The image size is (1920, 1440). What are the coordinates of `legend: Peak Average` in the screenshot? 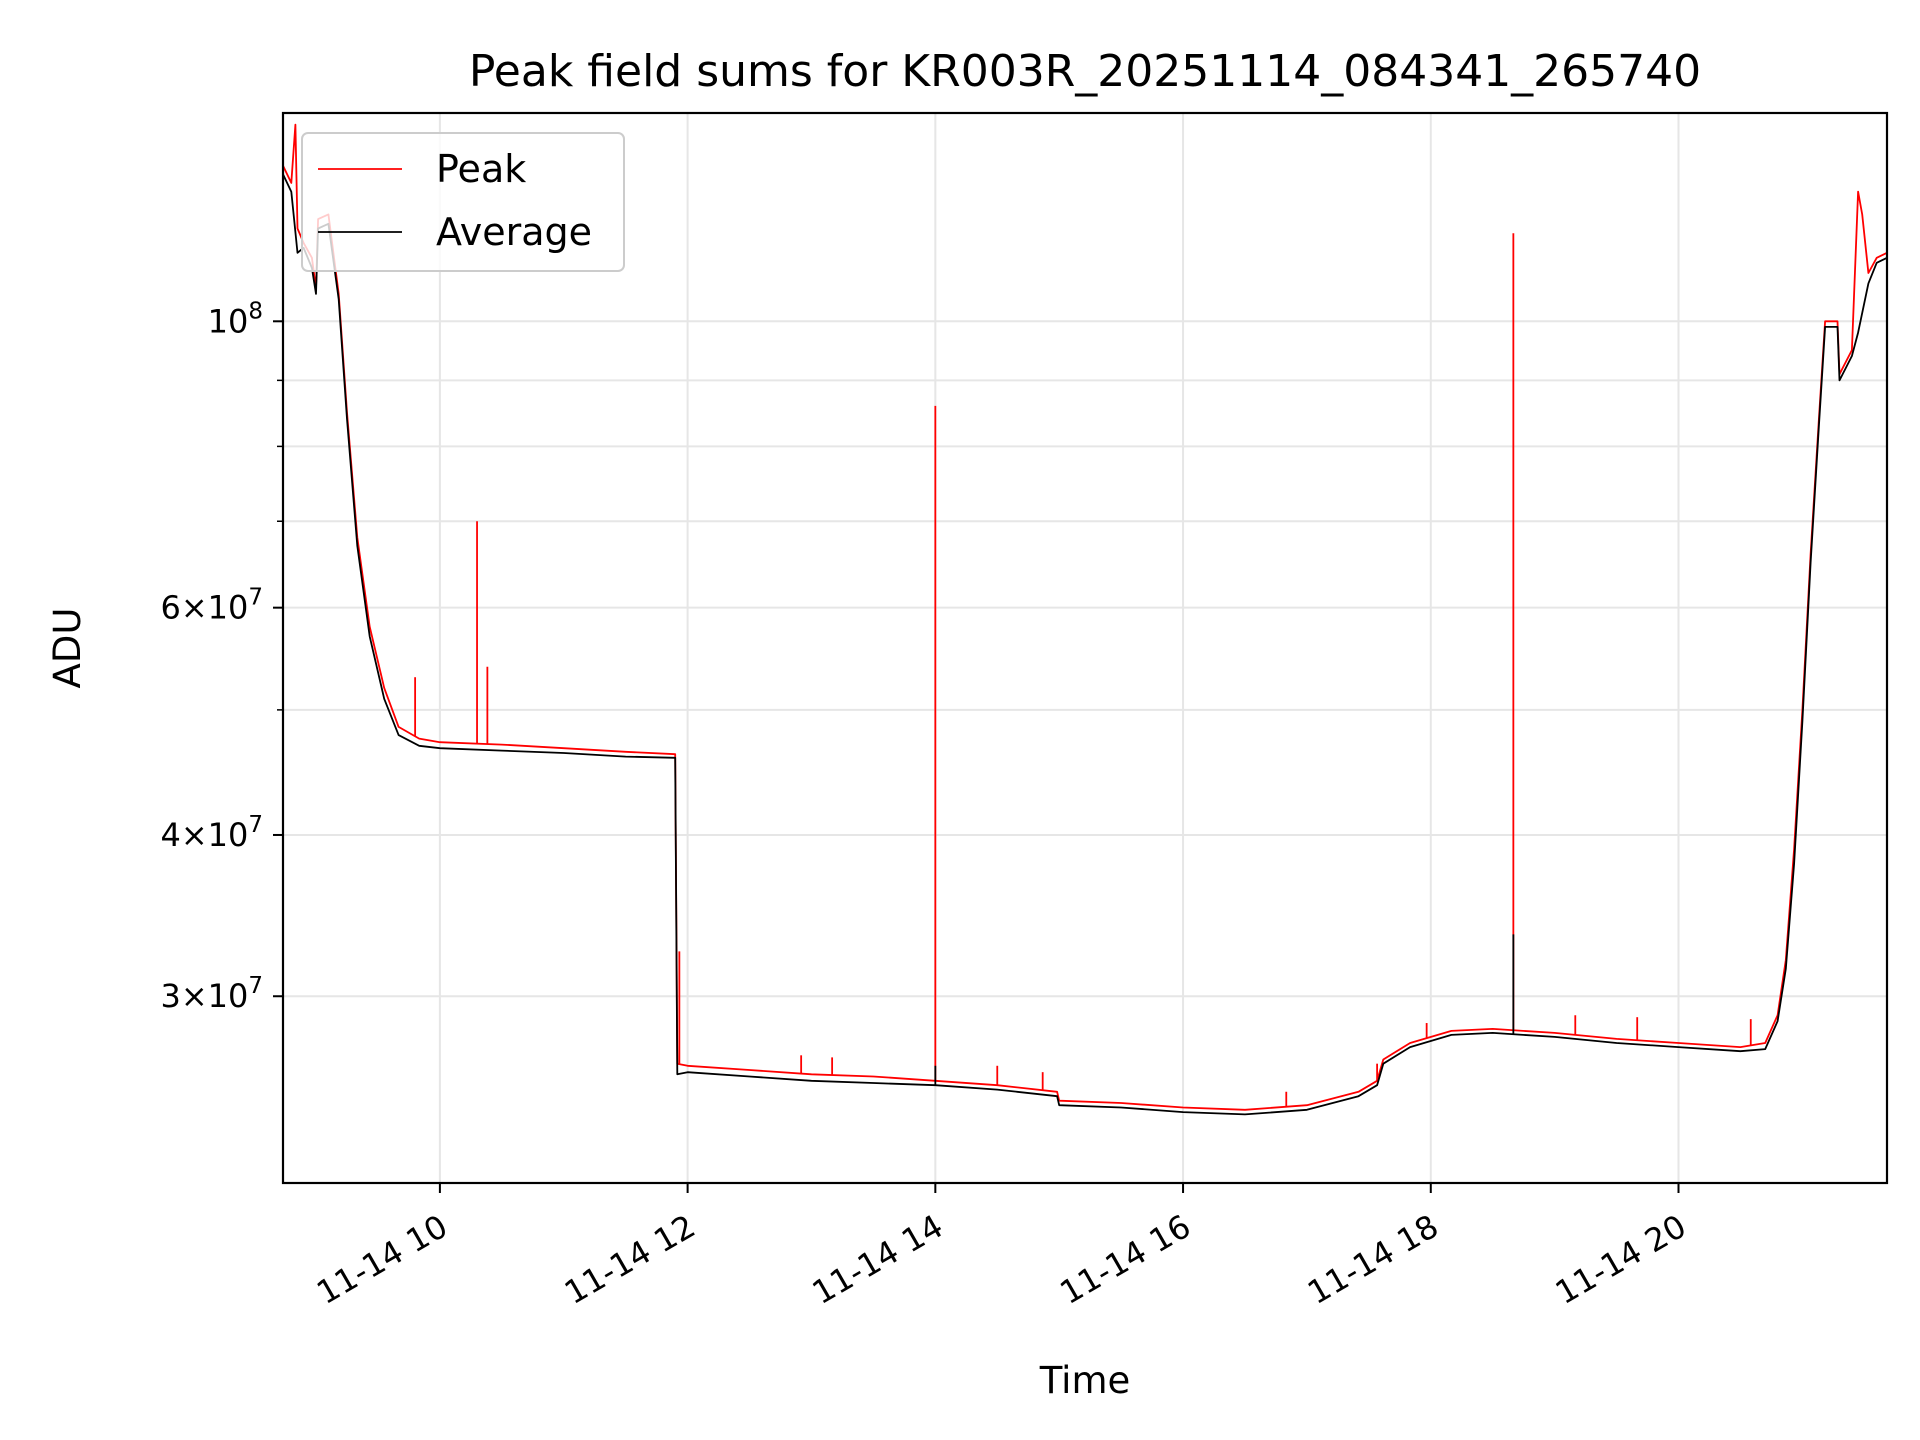 It's located at (463, 202).